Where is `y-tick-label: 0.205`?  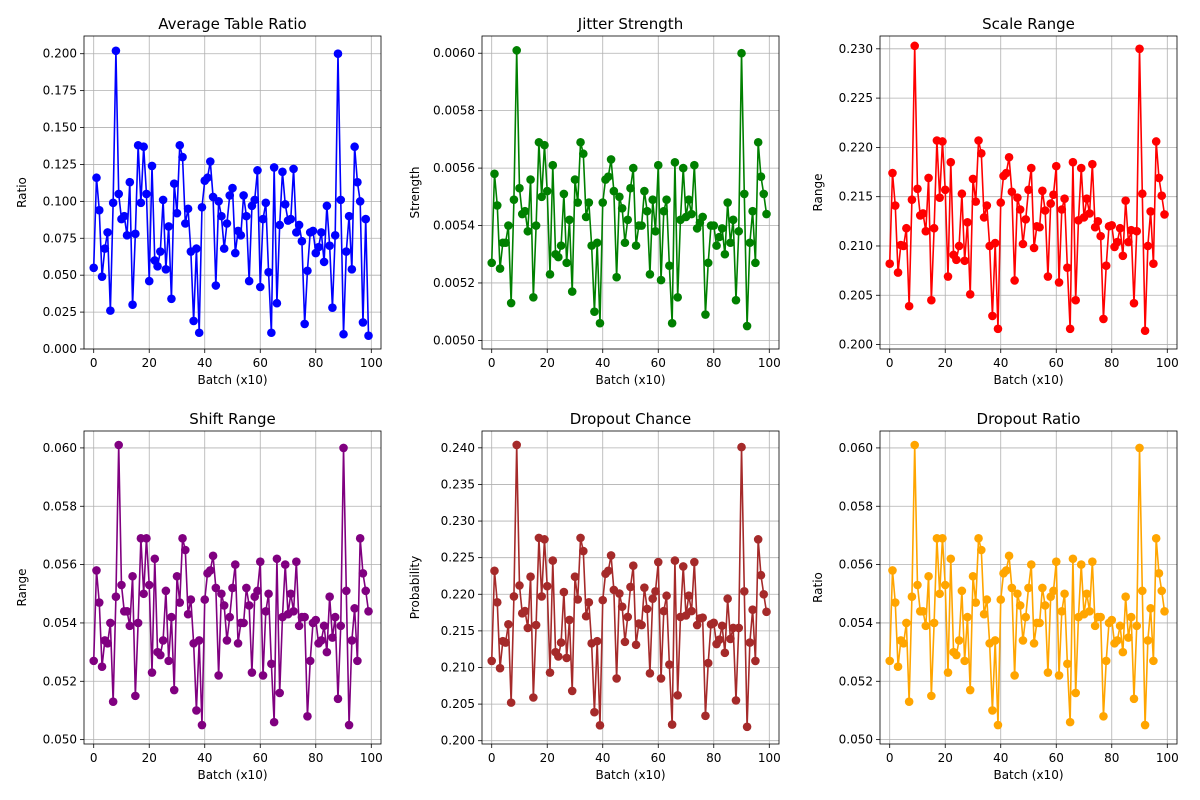
y-tick-label: 0.205 is located at coordinates (856, 295).